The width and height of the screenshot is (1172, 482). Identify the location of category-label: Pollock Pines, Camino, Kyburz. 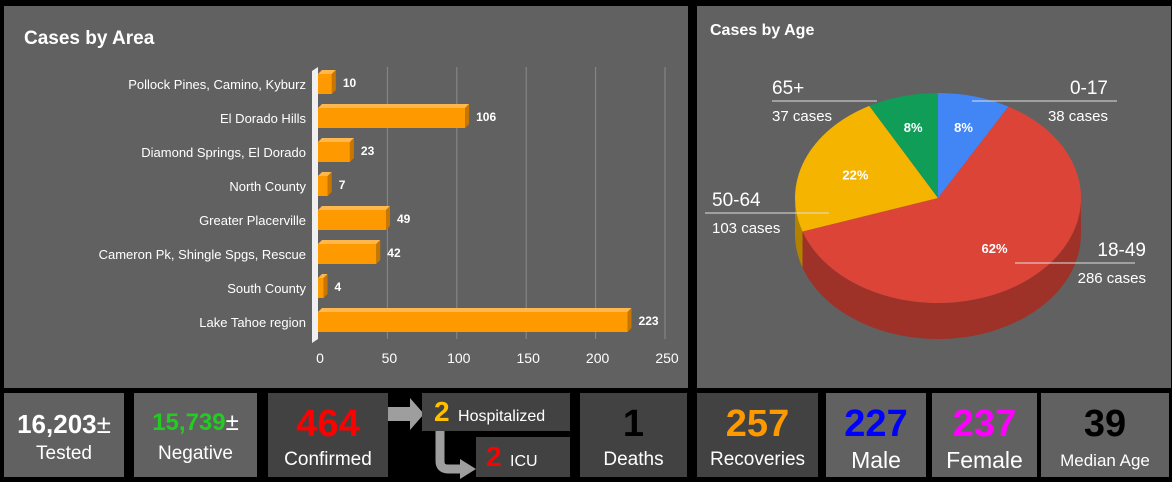
(217, 84).